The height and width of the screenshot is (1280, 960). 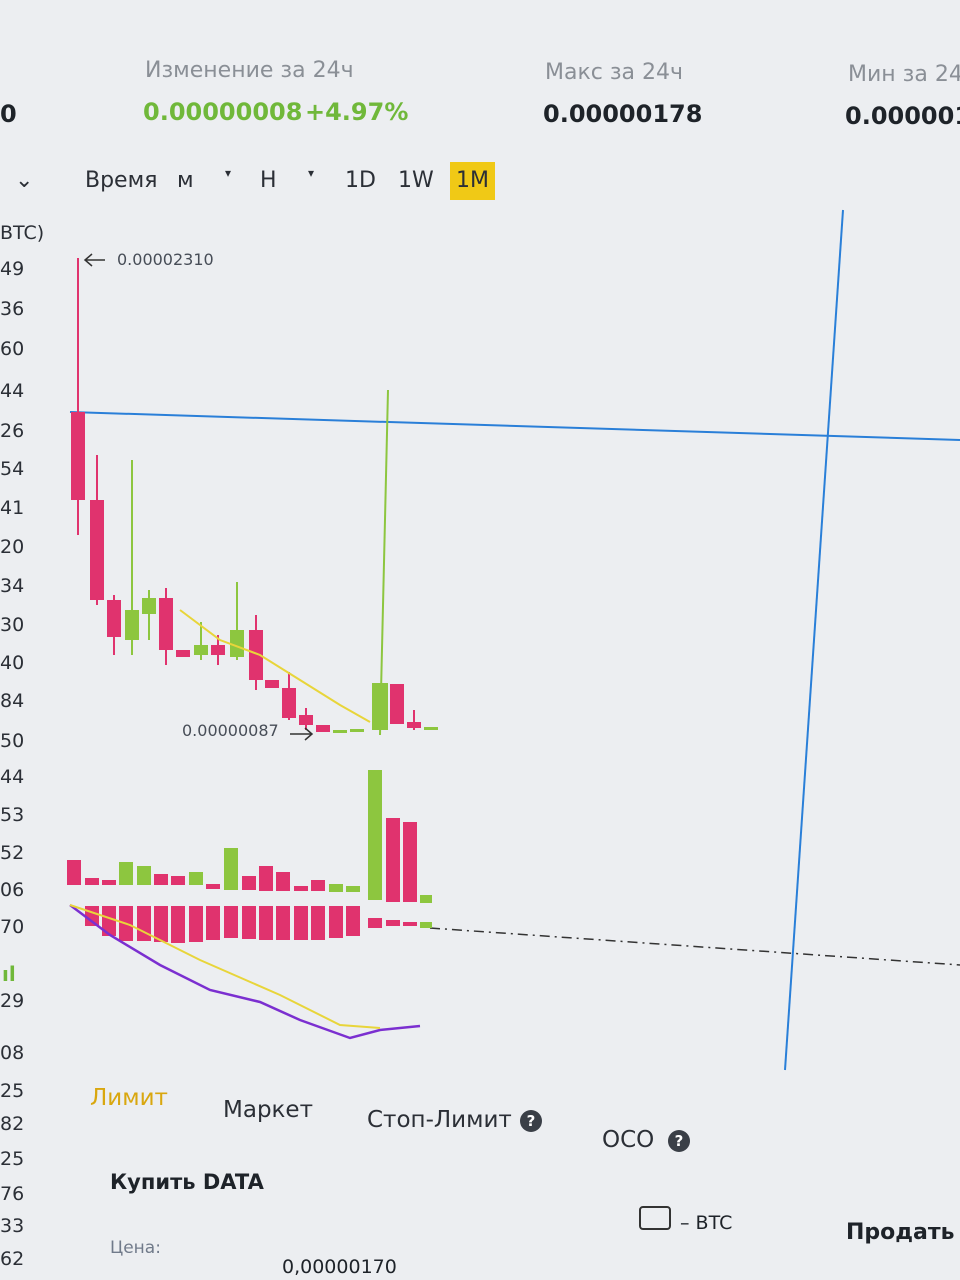 What do you see at coordinates (187, 1182) in the screenshot?
I see `buy-title: Купить DATA` at bounding box center [187, 1182].